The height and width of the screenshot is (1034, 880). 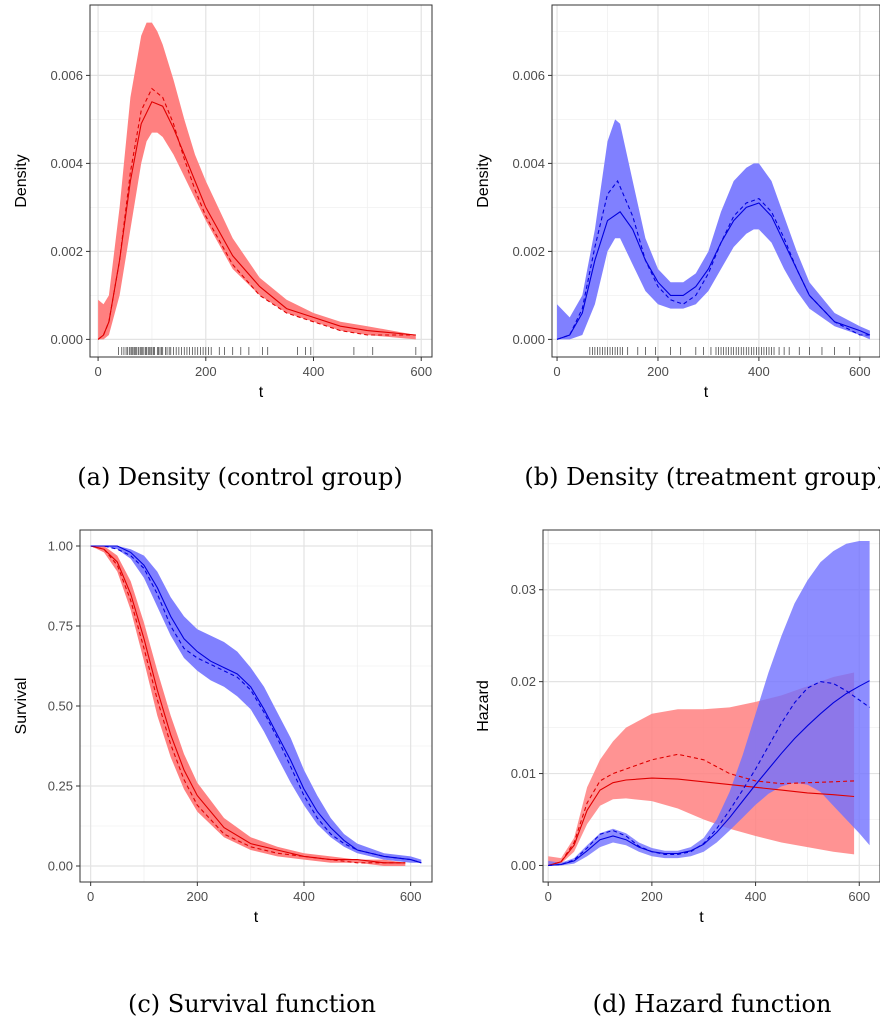 What do you see at coordinates (523, 773) in the screenshot?
I see `y-tick-label: 0.01` at bounding box center [523, 773].